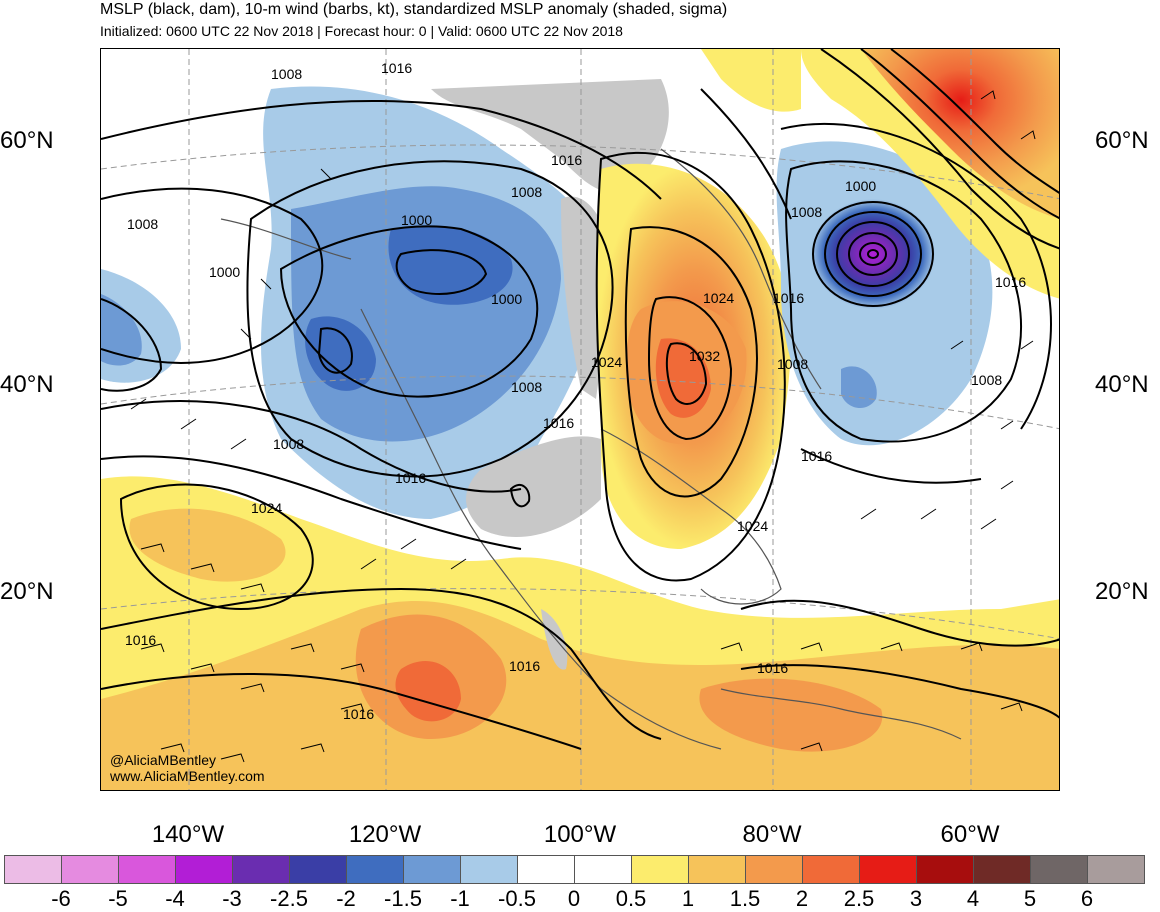 This screenshot has width=1160, height=912. What do you see at coordinates (27, 384) in the screenshot?
I see `lat-label-left: 40°N` at bounding box center [27, 384].